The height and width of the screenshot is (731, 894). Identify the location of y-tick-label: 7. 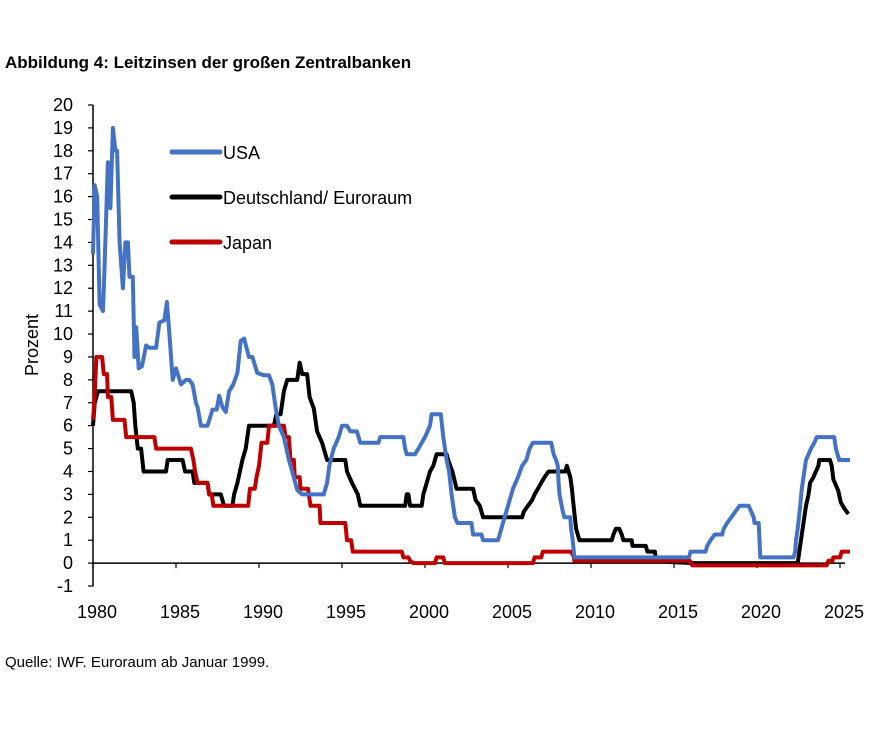
(68, 403).